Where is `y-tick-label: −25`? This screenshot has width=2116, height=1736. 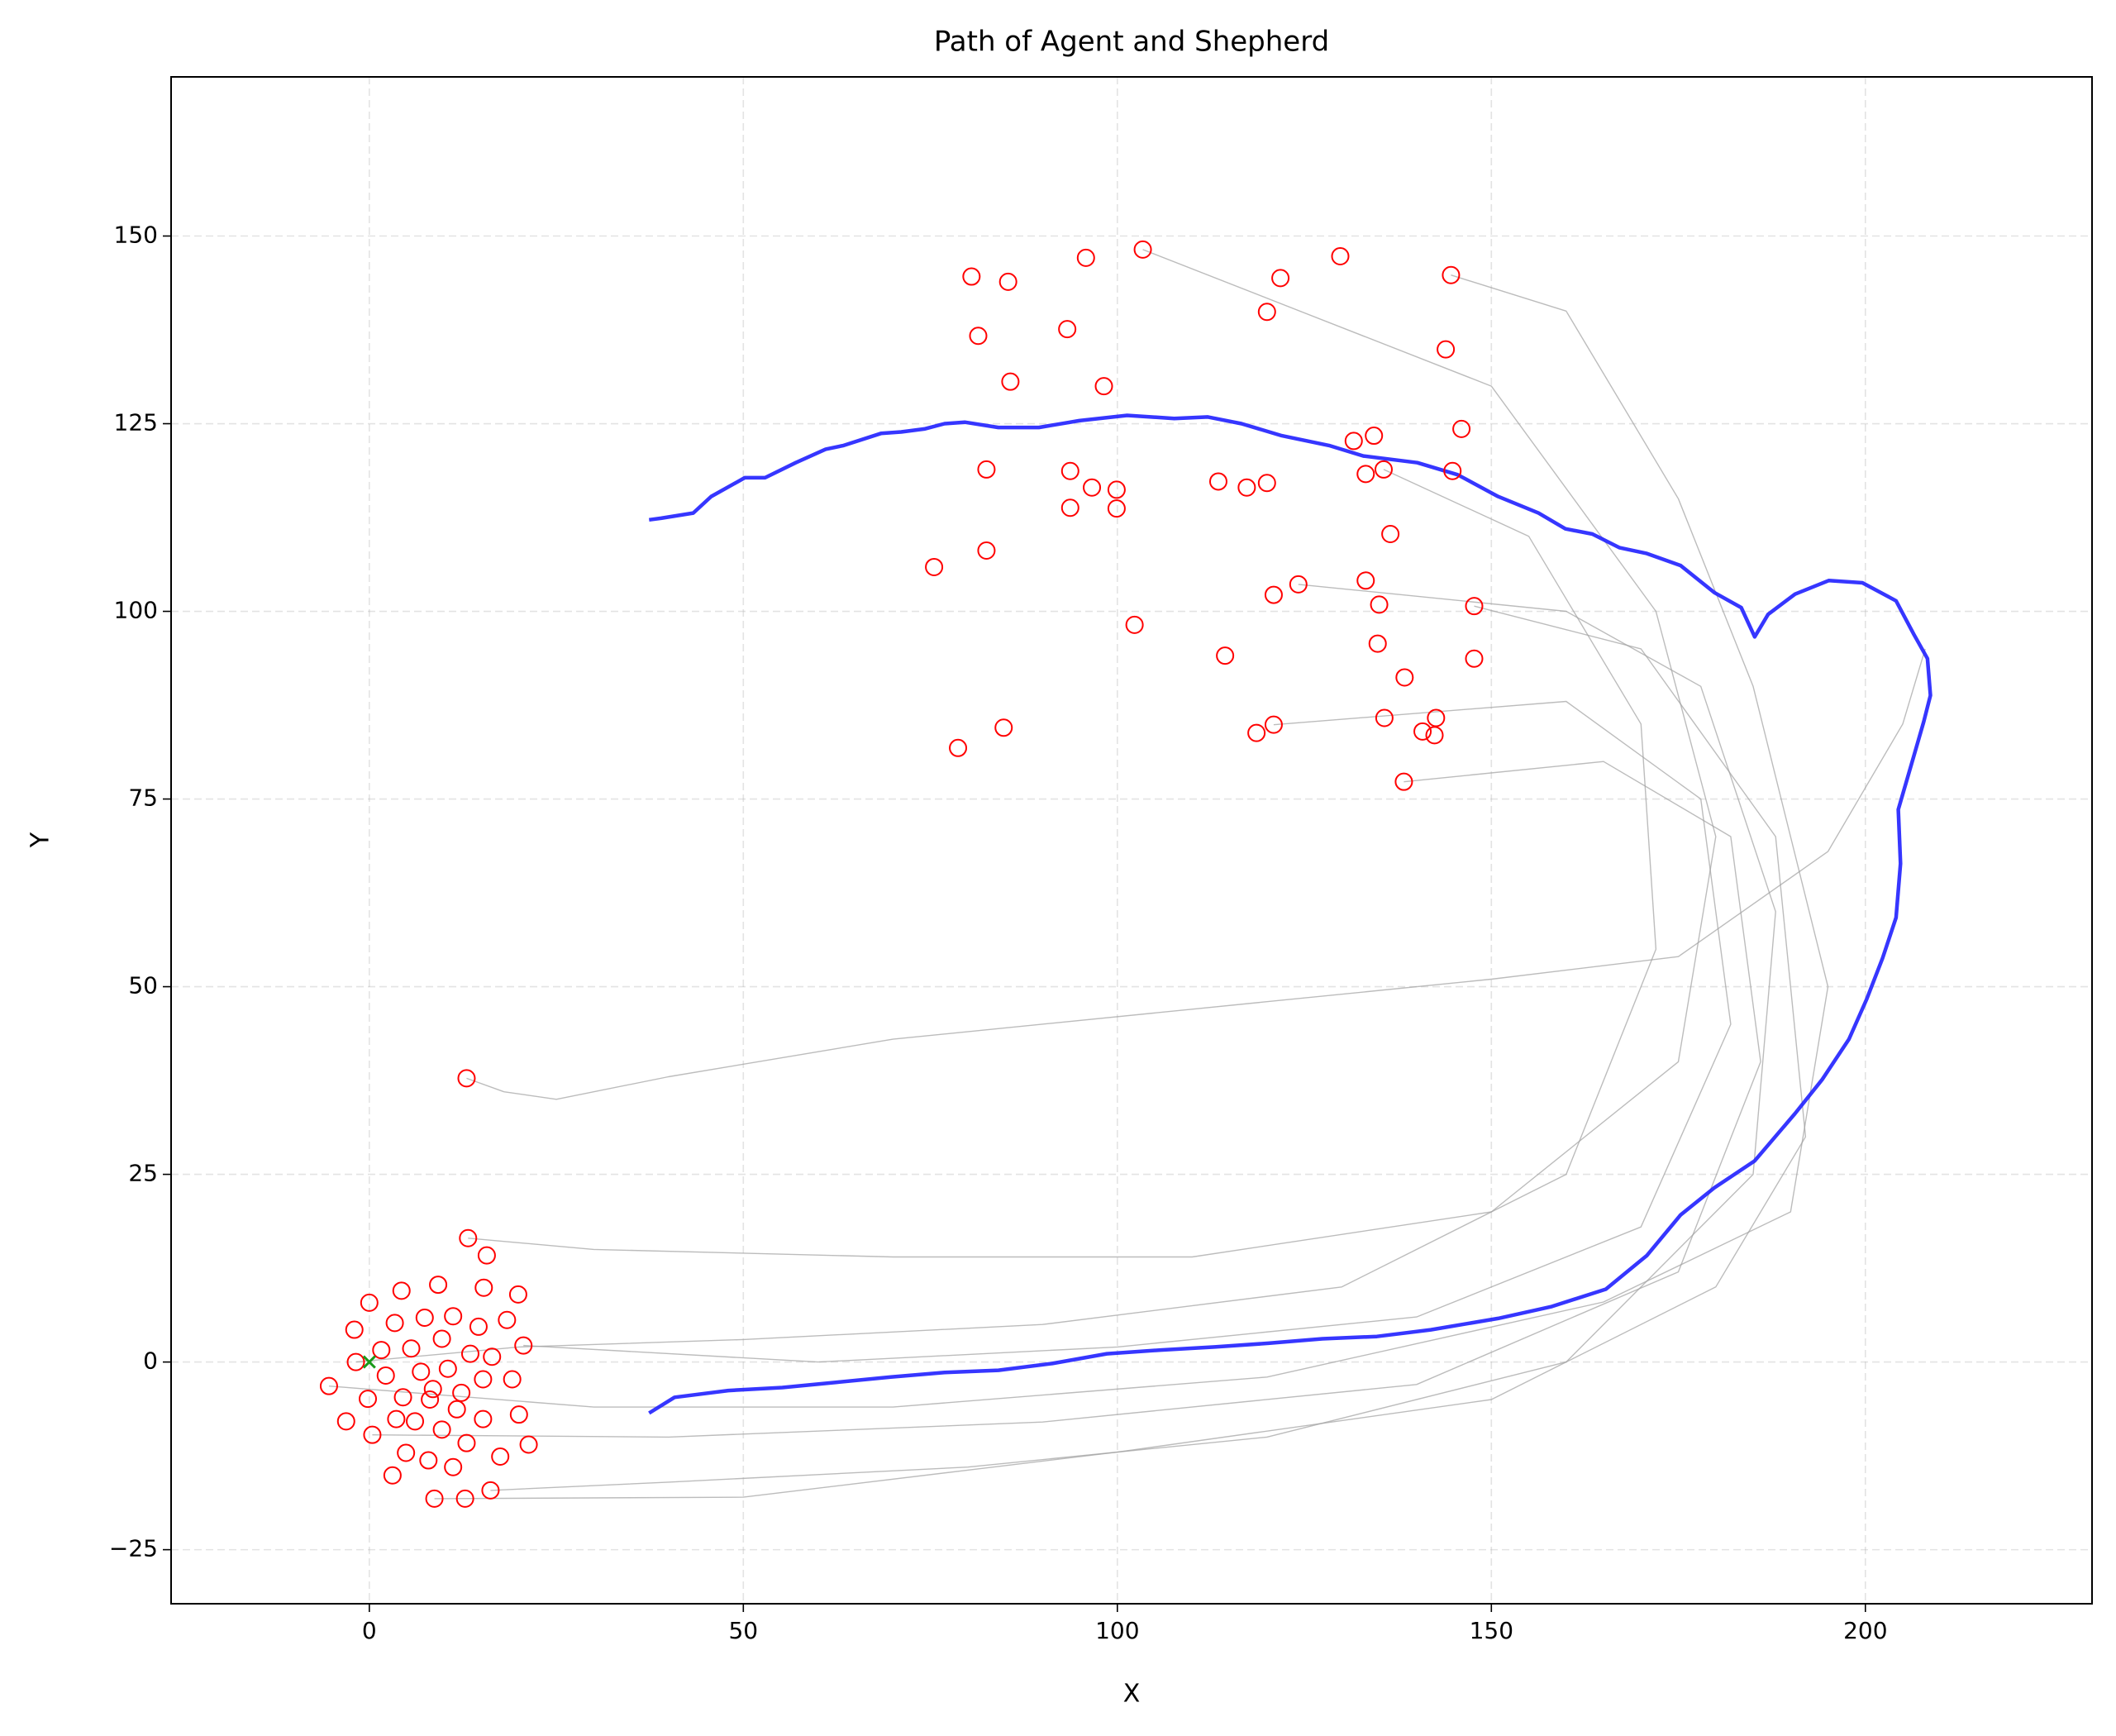 y-tick-label: −25 is located at coordinates (133, 1548).